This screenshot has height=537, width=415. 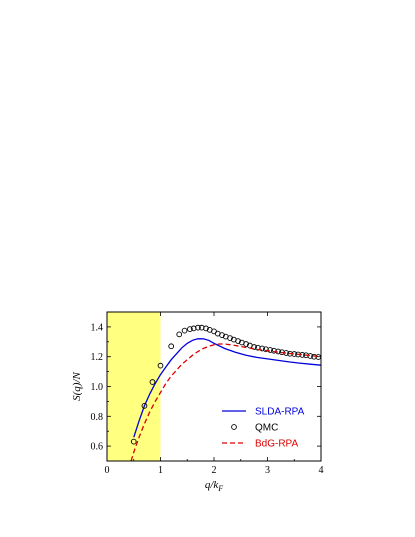 I want to click on series-layer, so click(x=226, y=393).